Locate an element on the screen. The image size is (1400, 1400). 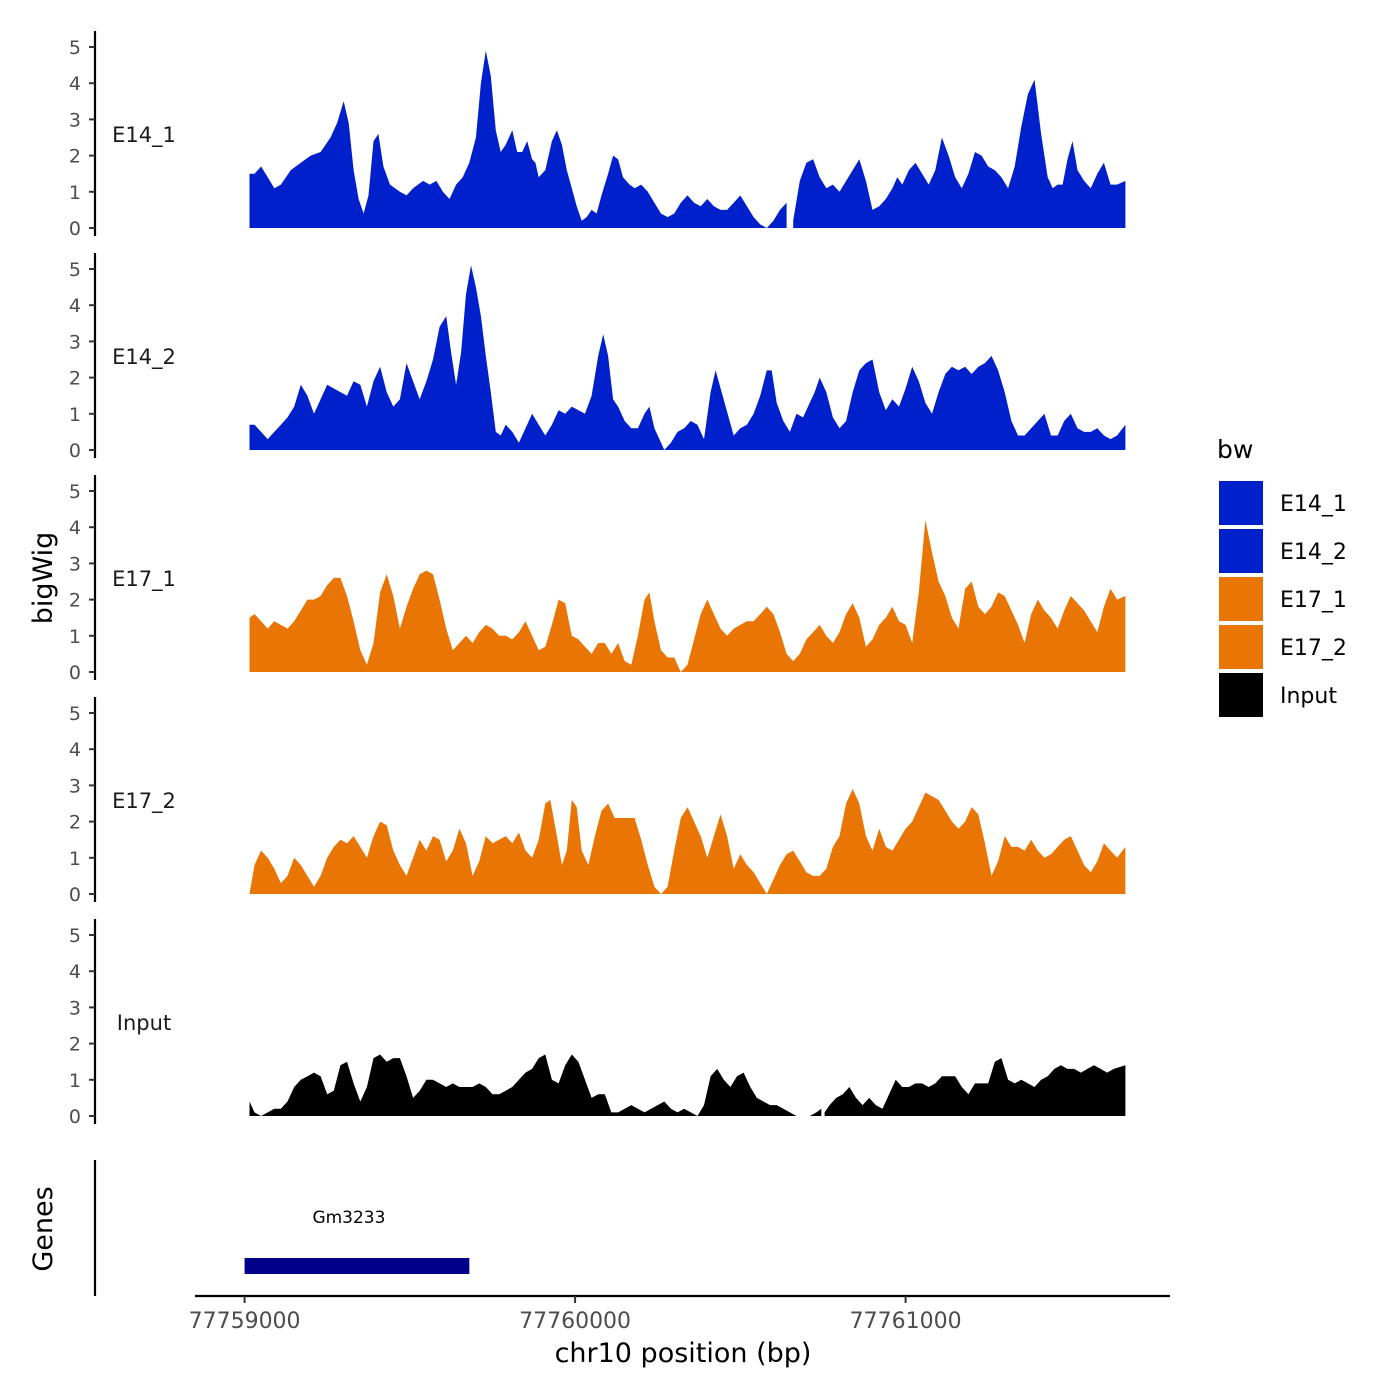
x-tick-label: 77761000 is located at coordinates (906, 1321).